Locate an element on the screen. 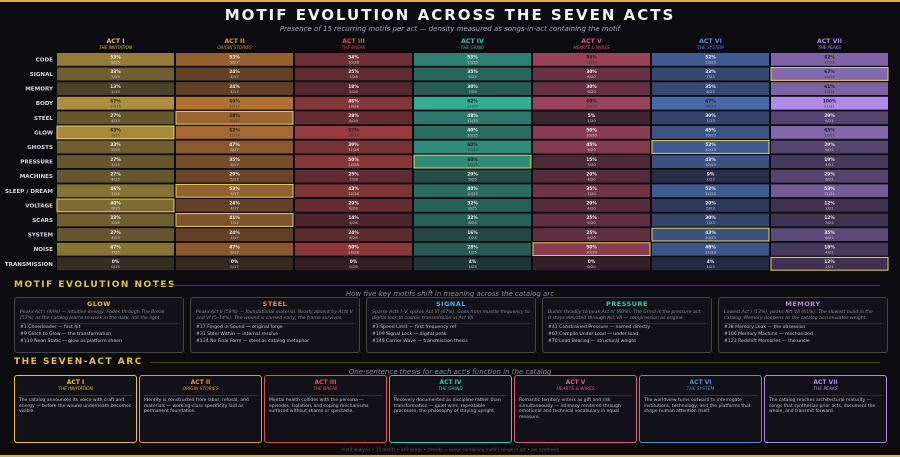  motif-note-track: #17 Forged in Sound — original forge is located at coordinates (239, 328).